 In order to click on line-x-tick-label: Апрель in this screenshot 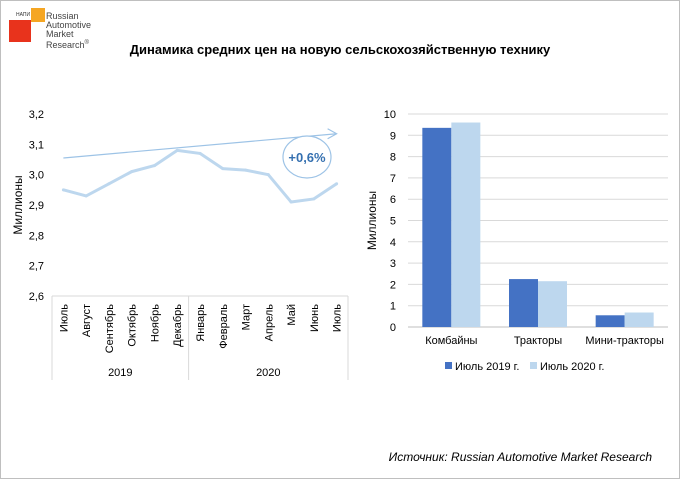, I will do `click(269, 323)`.